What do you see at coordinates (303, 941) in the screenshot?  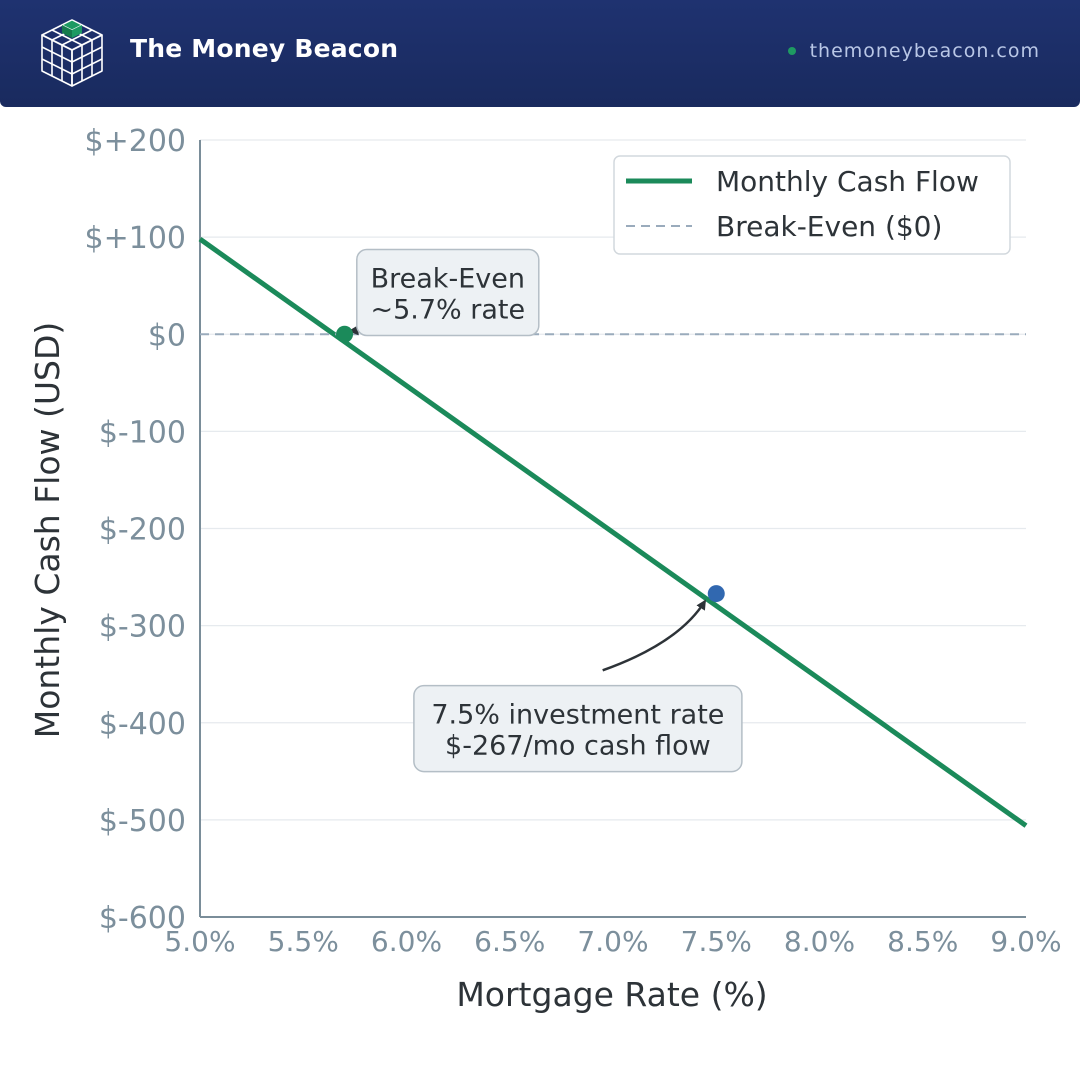 I see `x-tick-label: 5.5%` at bounding box center [303, 941].